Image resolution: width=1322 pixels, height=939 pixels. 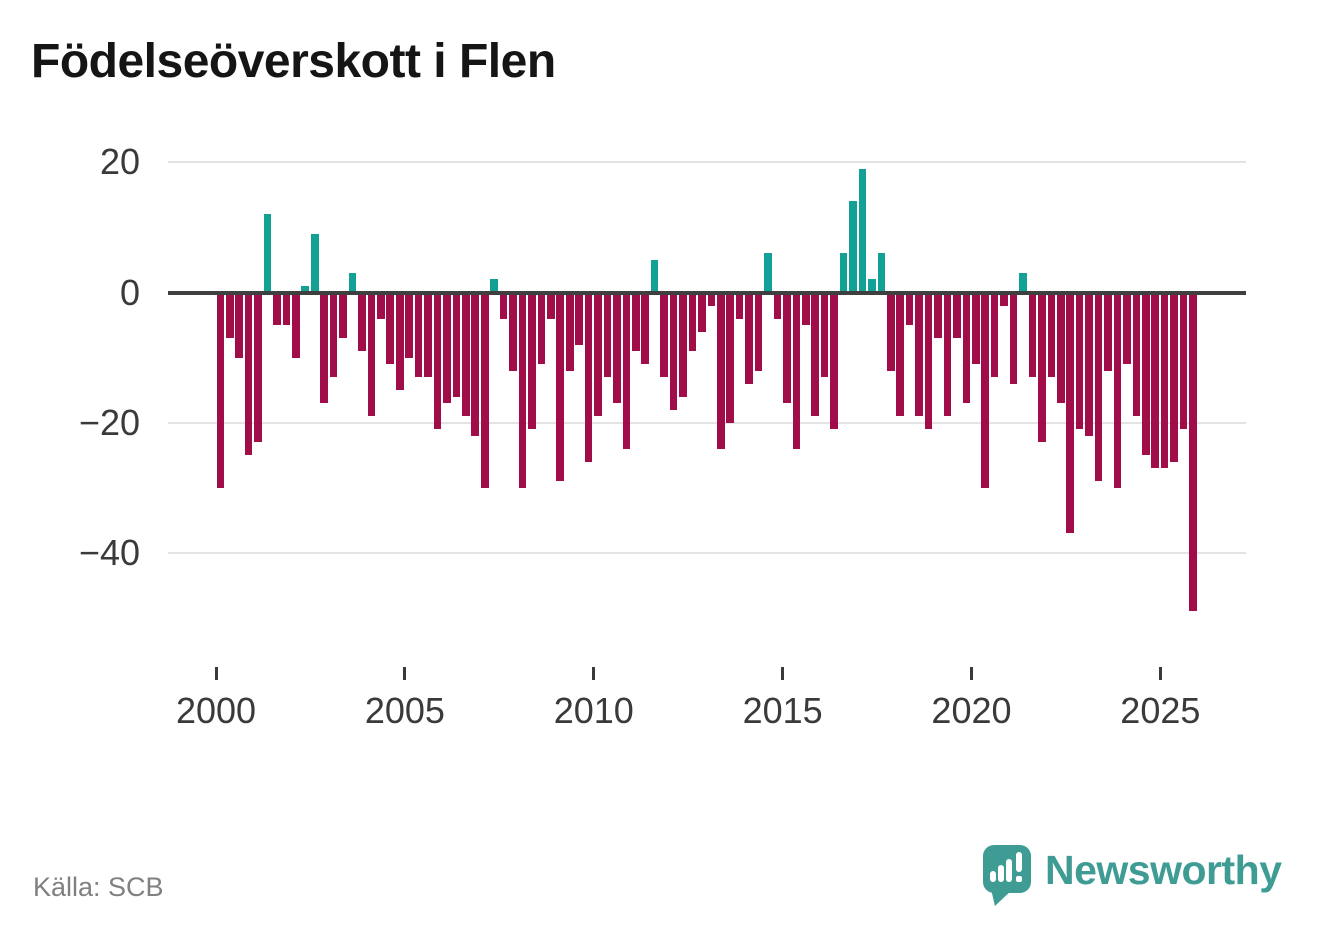 I want to click on bar-2023-Q4, so click(x=1117, y=390).